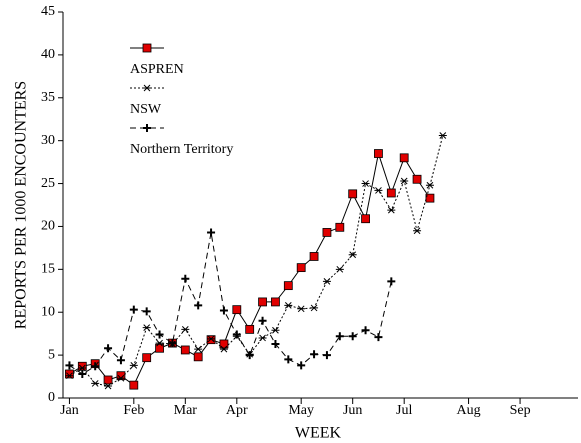  Describe the element at coordinates (48, 311) in the screenshot. I see `y-tick-label: 10` at that location.